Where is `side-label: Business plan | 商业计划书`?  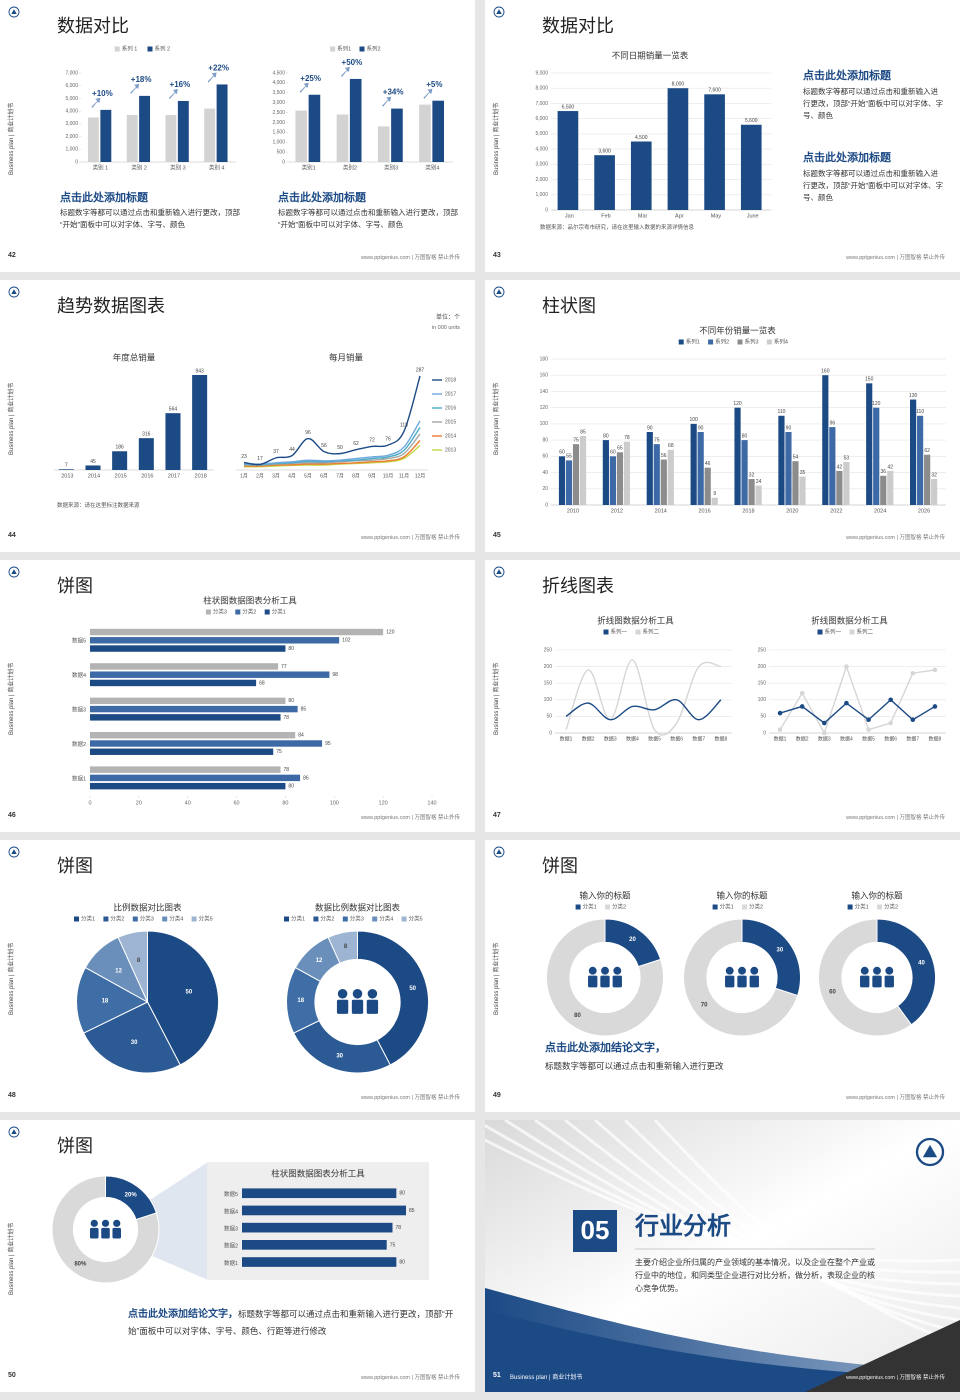
side-label: Business plan | 商业计划书 is located at coordinates (497, 978).